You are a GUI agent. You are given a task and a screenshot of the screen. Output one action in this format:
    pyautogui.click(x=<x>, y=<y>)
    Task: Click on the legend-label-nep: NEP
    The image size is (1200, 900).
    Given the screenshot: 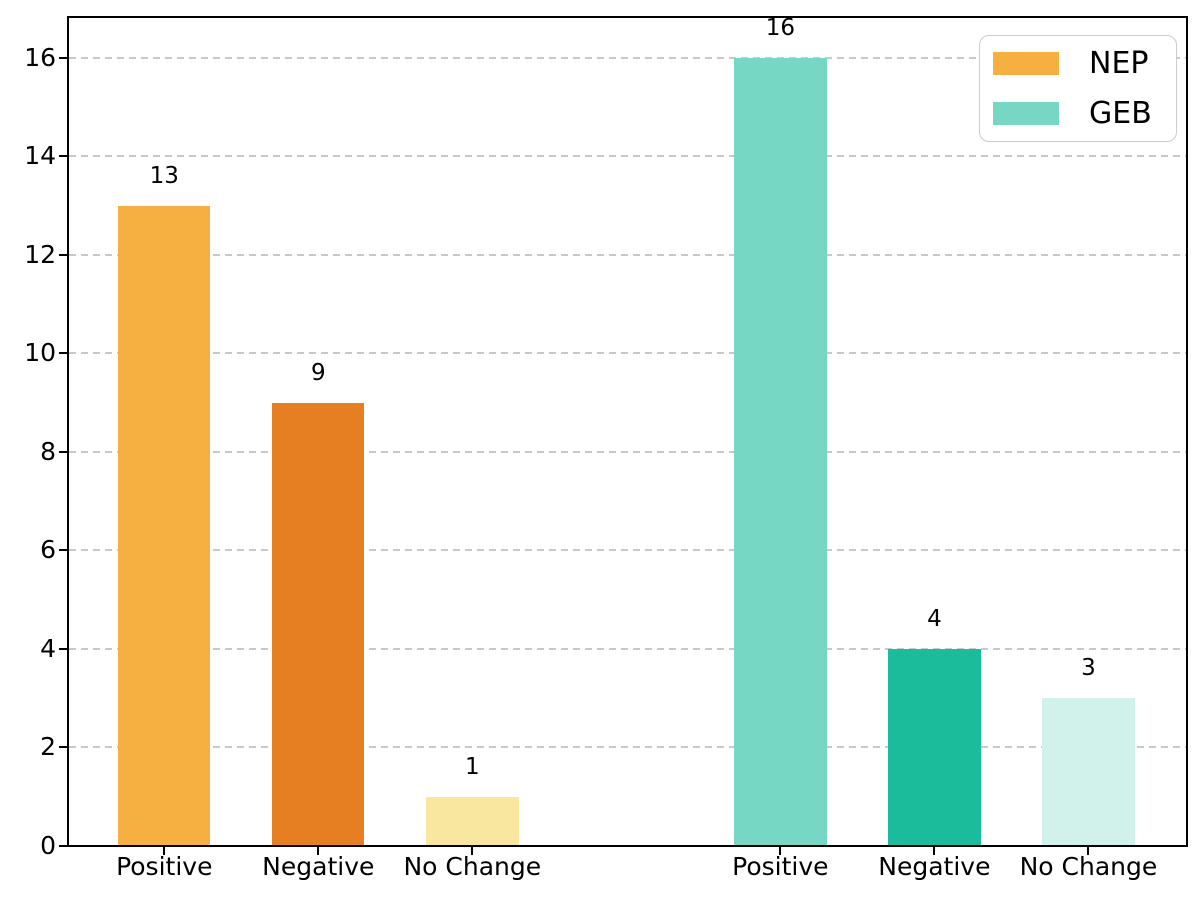 What is the action you would take?
    pyautogui.click(x=1119, y=63)
    